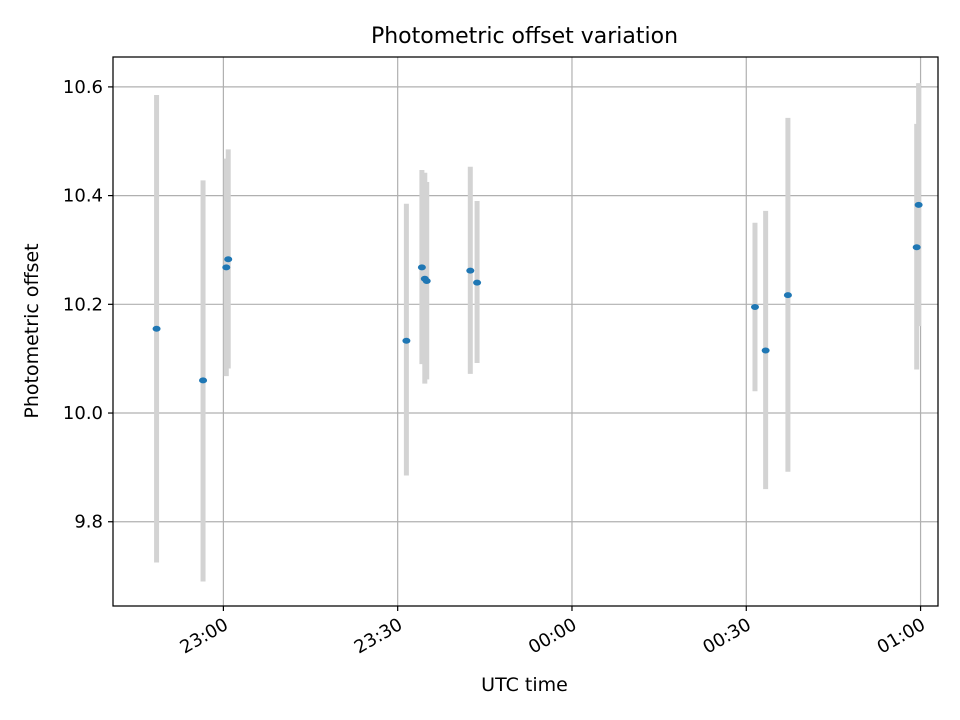 The height and width of the screenshot is (720, 960). Describe the element at coordinates (203, 636) in the screenshot. I see `x-tick-label: 23:00` at that location.